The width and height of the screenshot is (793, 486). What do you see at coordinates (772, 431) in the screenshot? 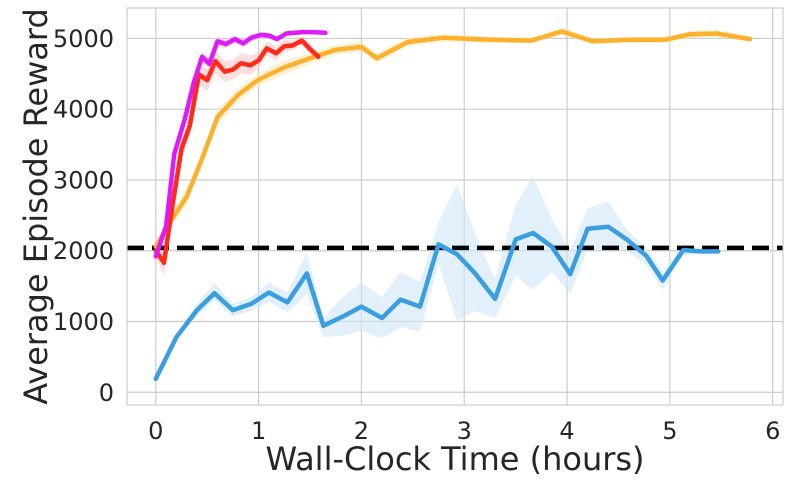
I see `x-tick-label-6: 6` at bounding box center [772, 431].